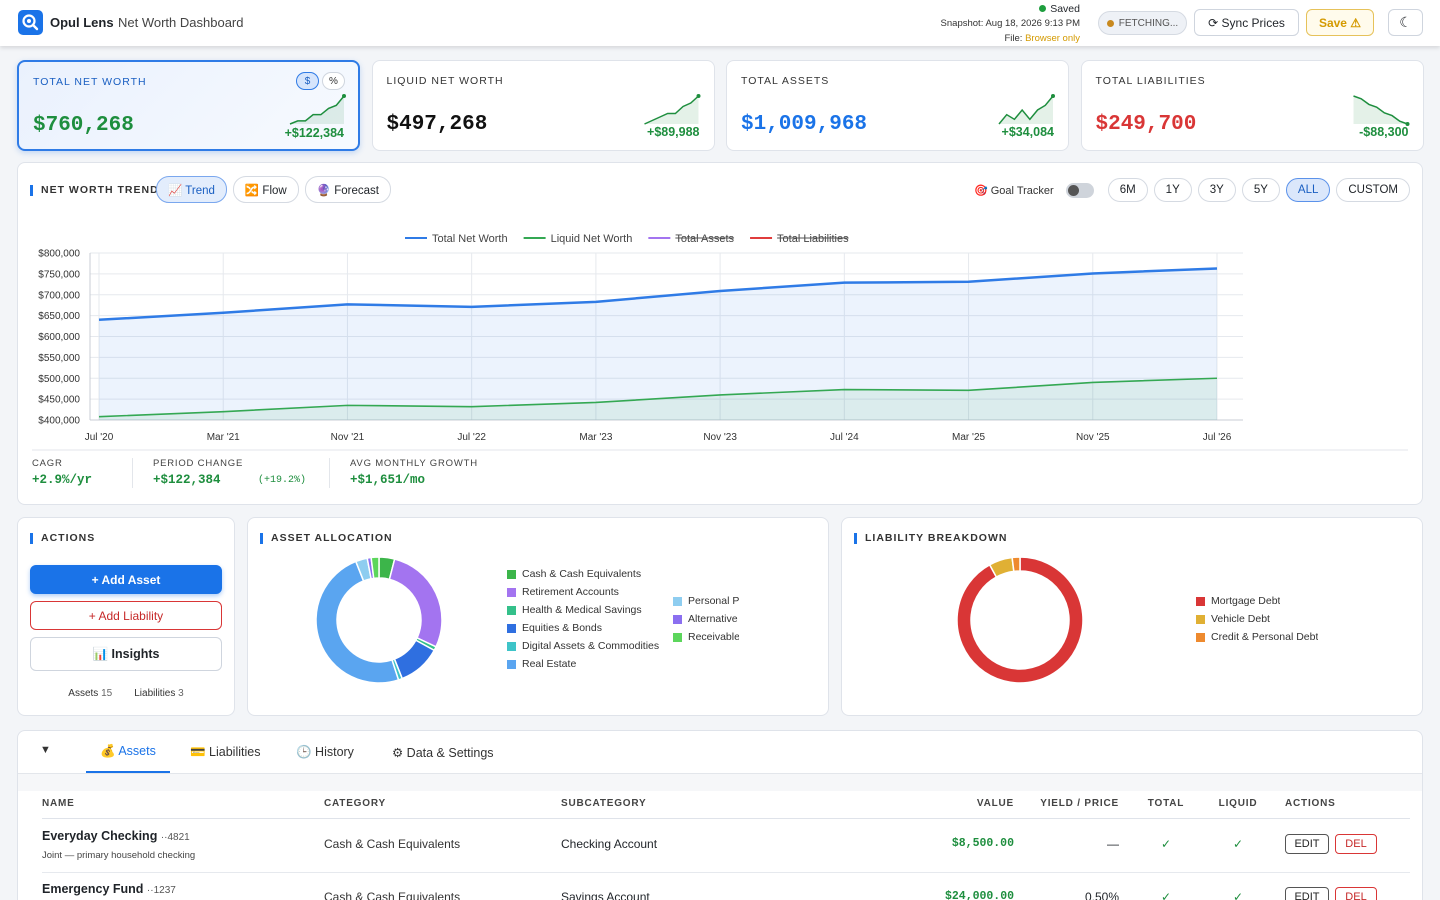  Describe the element at coordinates (1113, 844) in the screenshot. I see `cell-yield: —` at that location.